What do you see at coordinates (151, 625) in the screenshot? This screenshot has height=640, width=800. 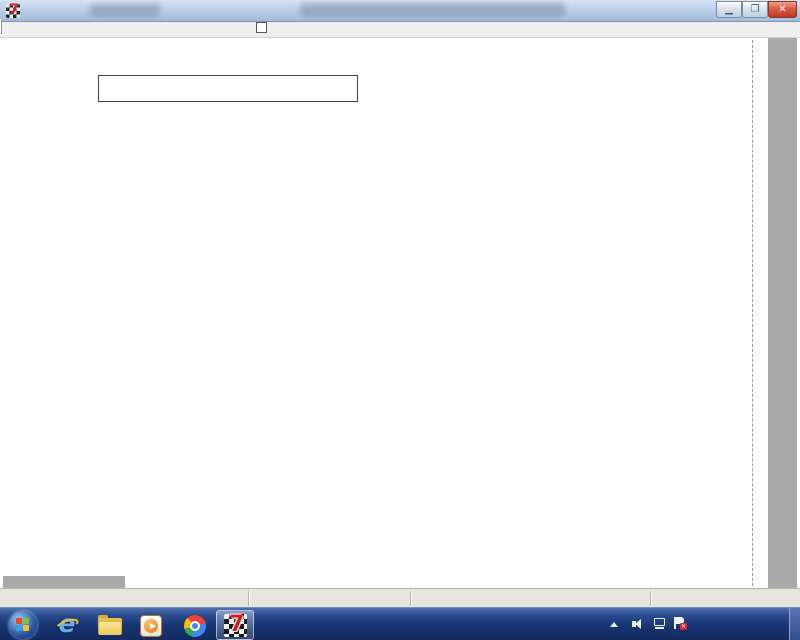 I see `windows-media-player-icon` at bounding box center [151, 625].